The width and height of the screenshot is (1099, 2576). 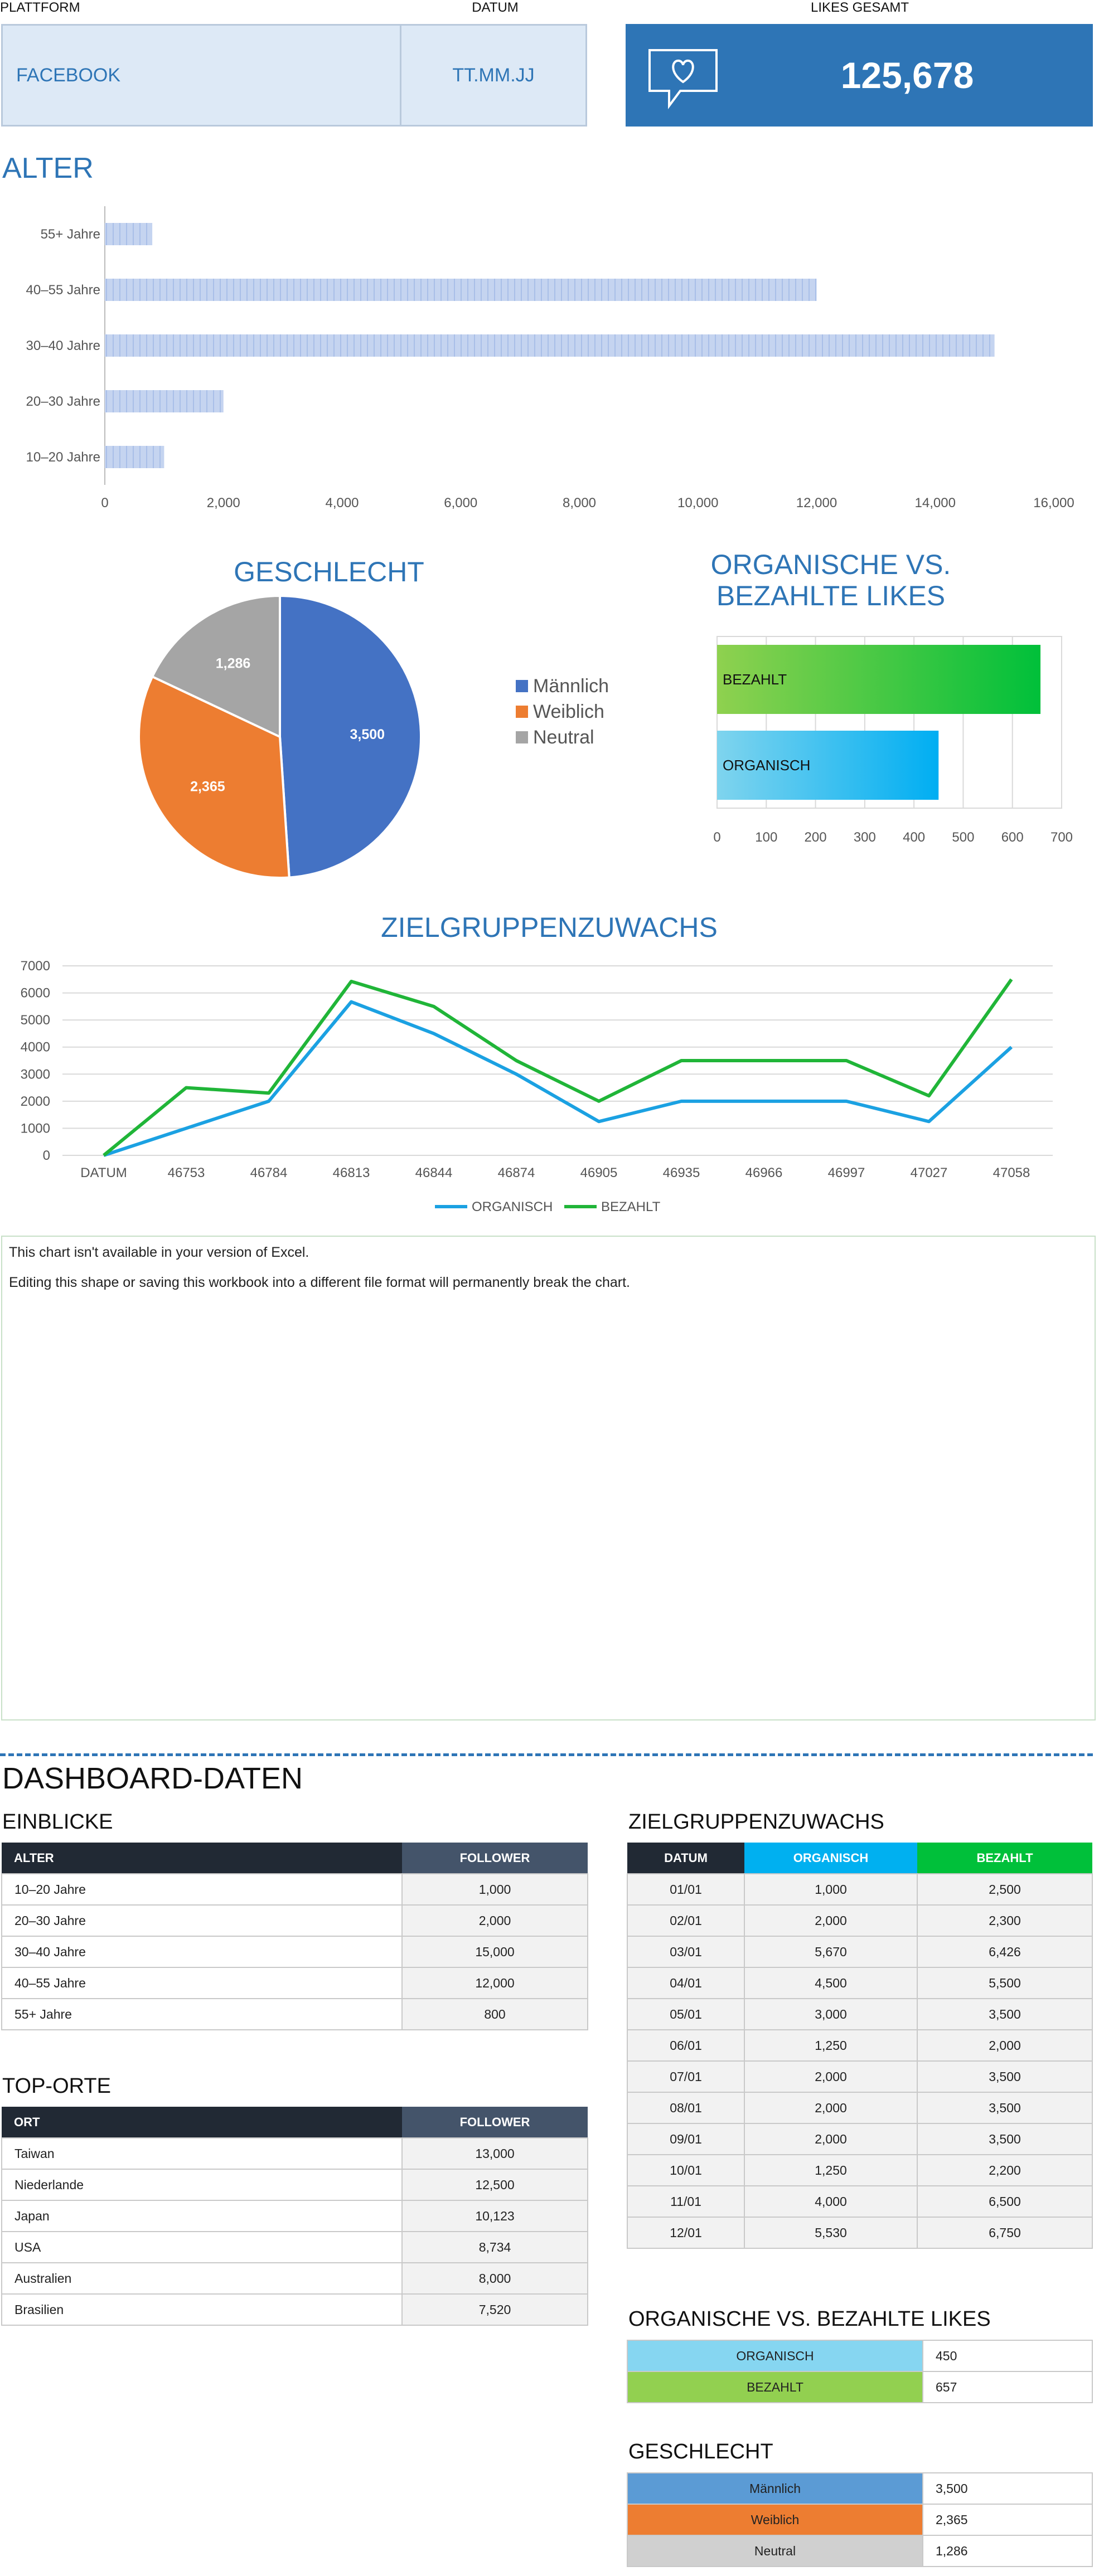 What do you see at coordinates (202, 1921) in the screenshot?
I see `table-cell: 20–30 Jahre` at bounding box center [202, 1921].